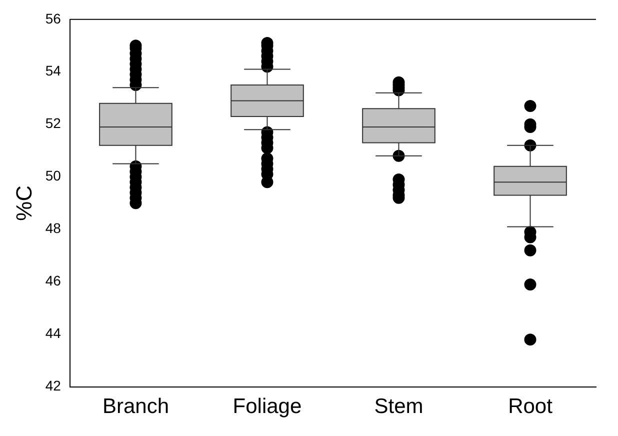 This screenshot has height=436, width=618. Describe the element at coordinates (53, 280) in the screenshot. I see `y-tick-label: 46` at that location.